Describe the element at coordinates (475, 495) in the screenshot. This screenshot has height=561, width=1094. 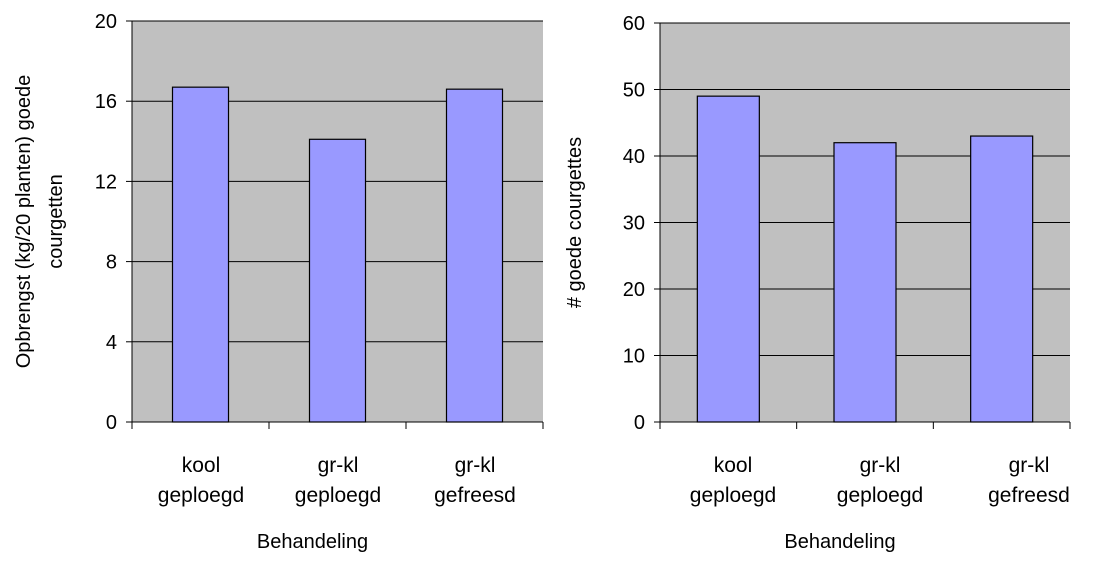
I see `chart-1-category-label: gefreesd` at that location.